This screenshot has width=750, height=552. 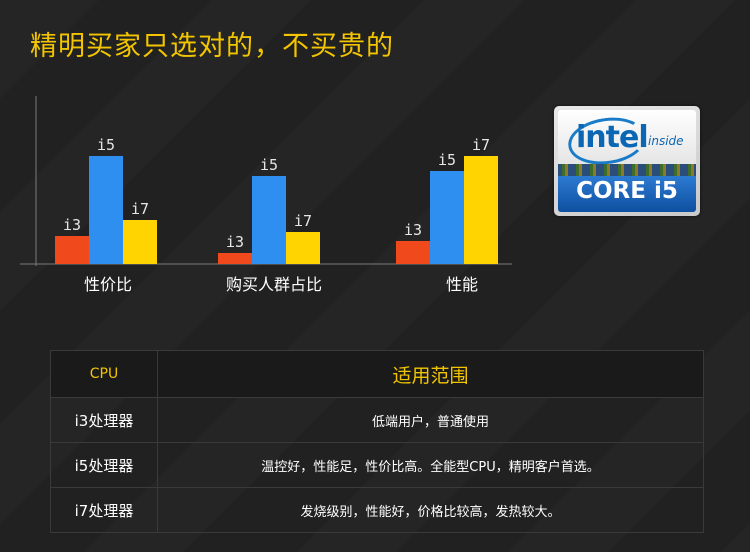 What do you see at coordinates (212, 46) in the screenshot?
I see `page-title: 精明买家只选对的，不买贵的` at bounding box center [212, 46].